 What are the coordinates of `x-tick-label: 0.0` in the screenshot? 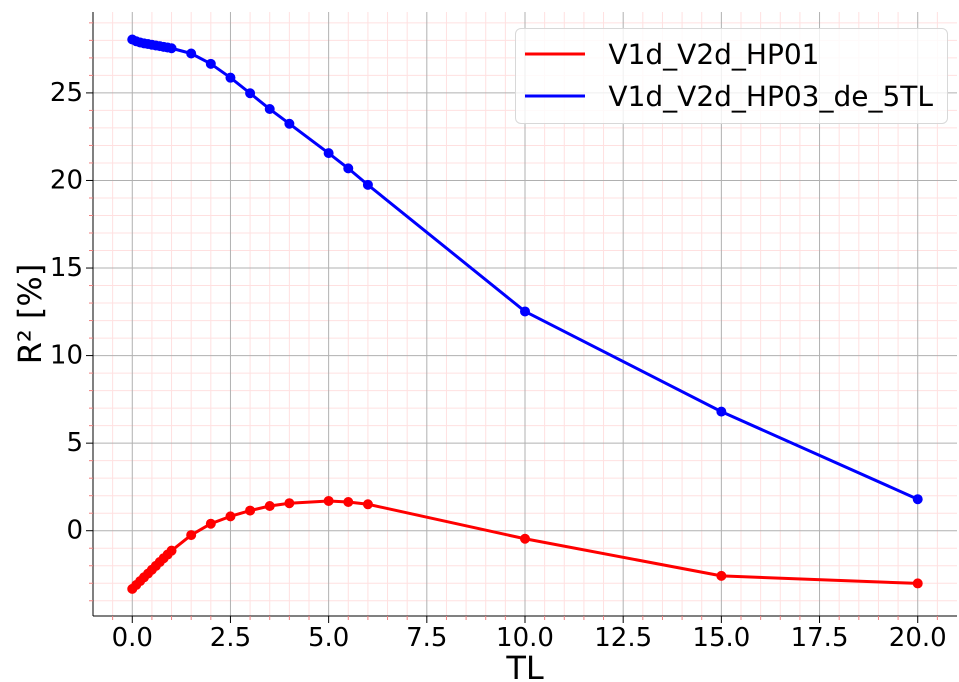 It's located at (132, 638).